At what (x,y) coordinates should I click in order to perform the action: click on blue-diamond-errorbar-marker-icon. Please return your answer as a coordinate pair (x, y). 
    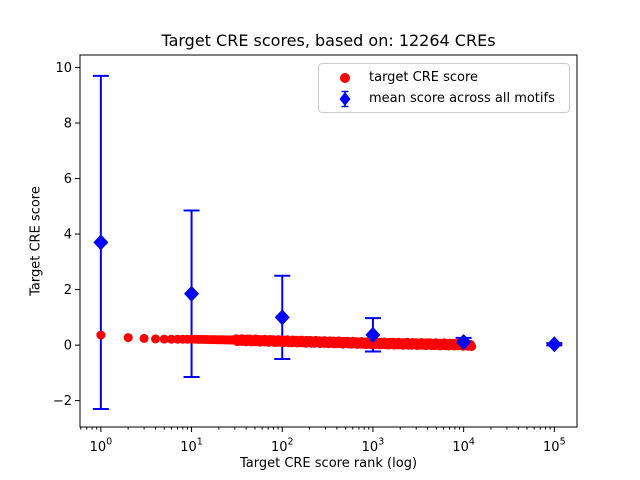
    Looking at the image, I should click on (345, 98).